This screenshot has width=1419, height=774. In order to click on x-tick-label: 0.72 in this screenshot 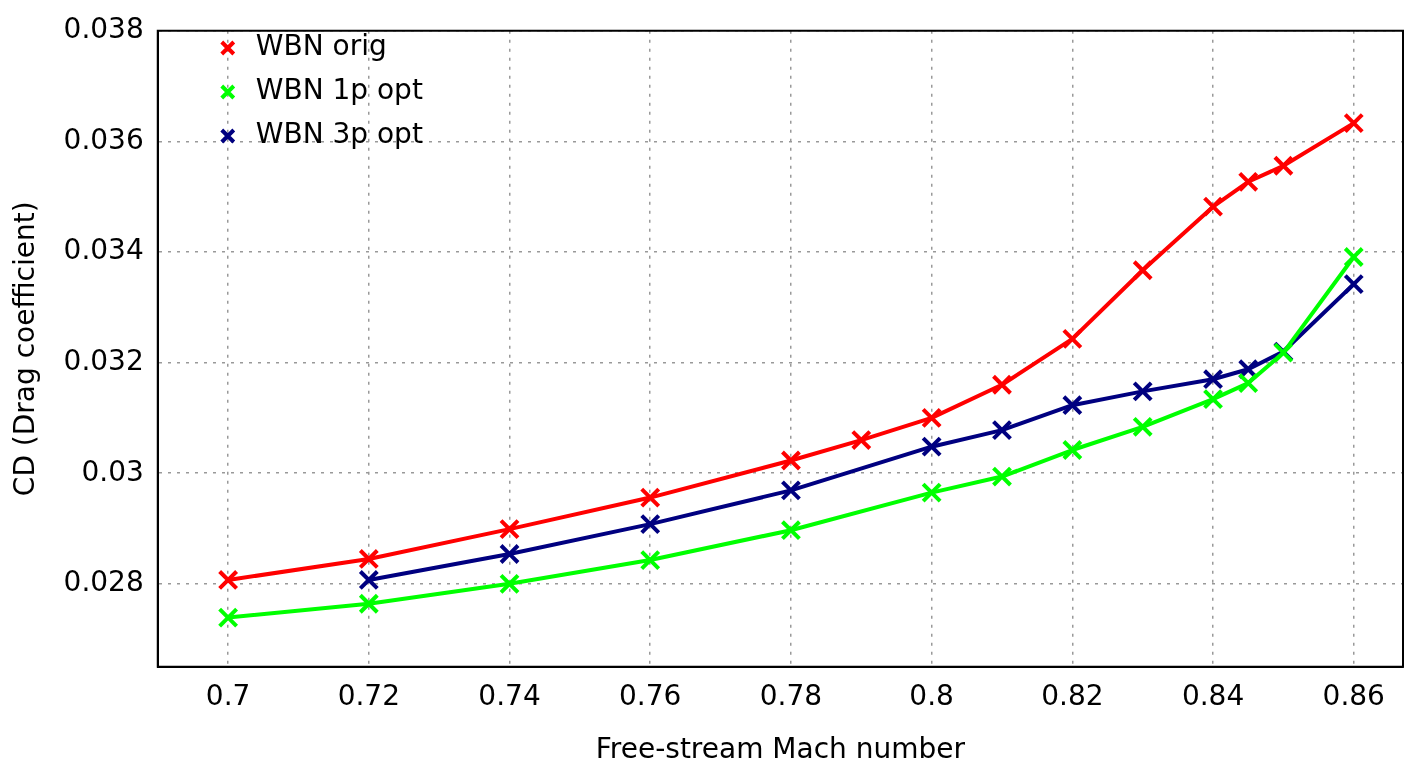, I will do `click(368, 695)`.